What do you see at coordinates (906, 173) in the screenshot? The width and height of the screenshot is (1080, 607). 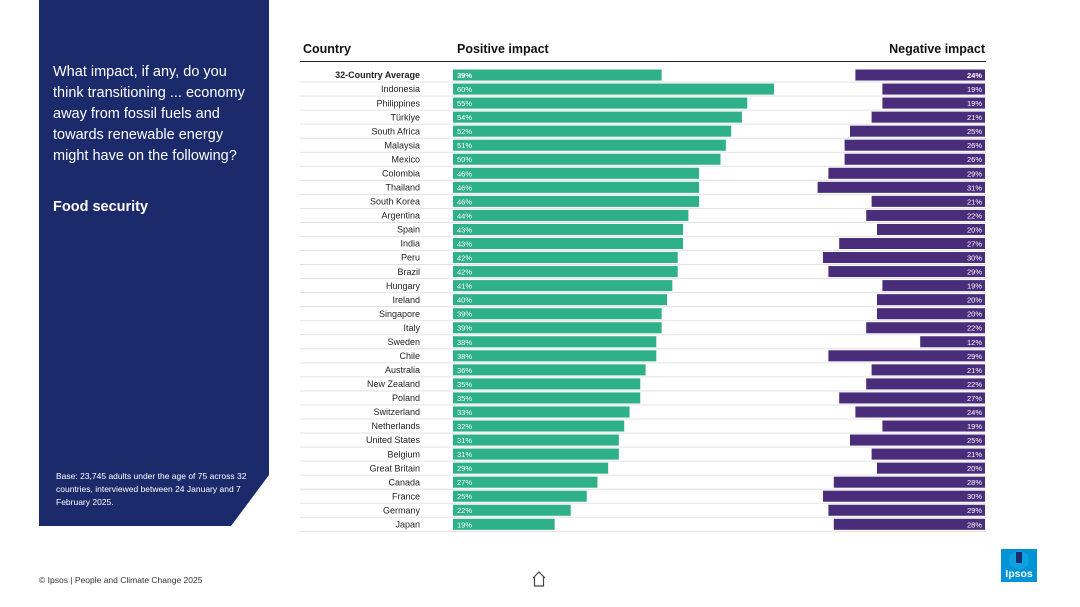 I see `negative-bar-colombia` at bounding box center [906, 173].